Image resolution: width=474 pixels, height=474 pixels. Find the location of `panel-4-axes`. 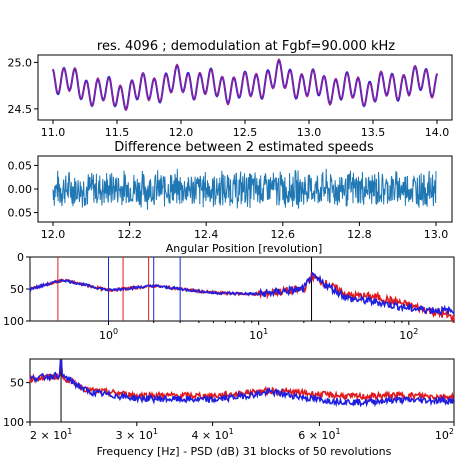

panel-4-axes is located at coordinates (242, 390).